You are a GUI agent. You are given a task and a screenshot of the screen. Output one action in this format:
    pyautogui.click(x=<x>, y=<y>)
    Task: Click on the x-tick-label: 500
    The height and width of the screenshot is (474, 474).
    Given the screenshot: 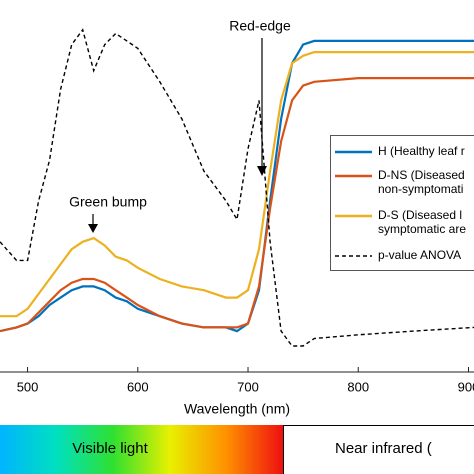 What is the action you would take?
    pyautogui.click(x=28, y=386)
    